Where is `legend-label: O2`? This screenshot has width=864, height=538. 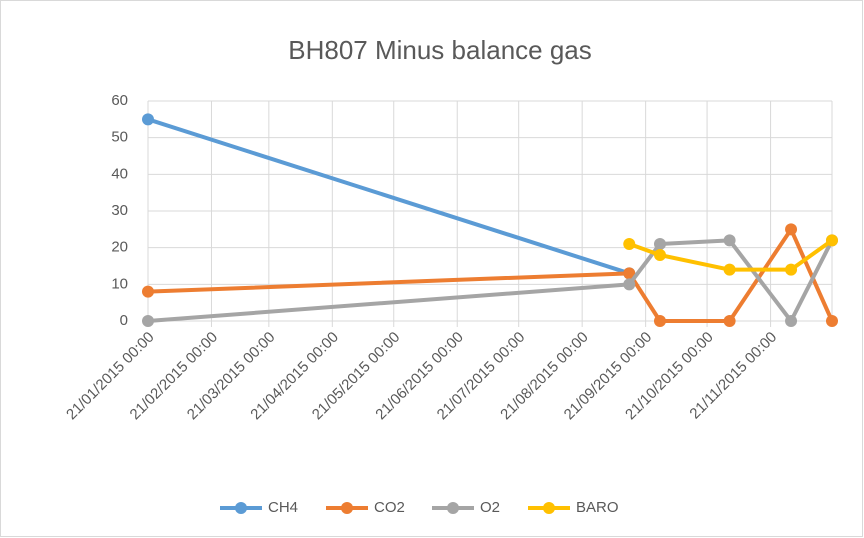 legend-label: O2 is located at coordinates (490, 507).